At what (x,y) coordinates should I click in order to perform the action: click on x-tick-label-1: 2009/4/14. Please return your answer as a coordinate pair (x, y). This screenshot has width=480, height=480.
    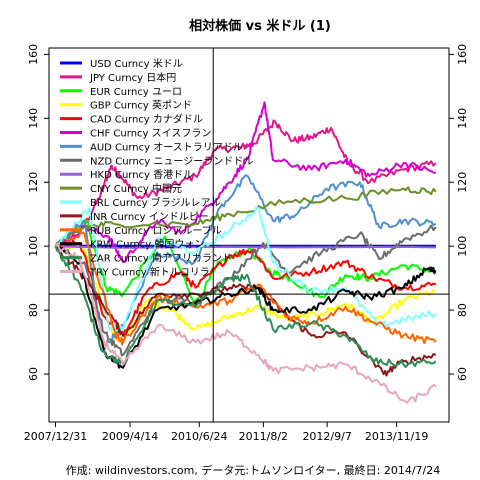
    Looking at the image, I should click on (130, 436).